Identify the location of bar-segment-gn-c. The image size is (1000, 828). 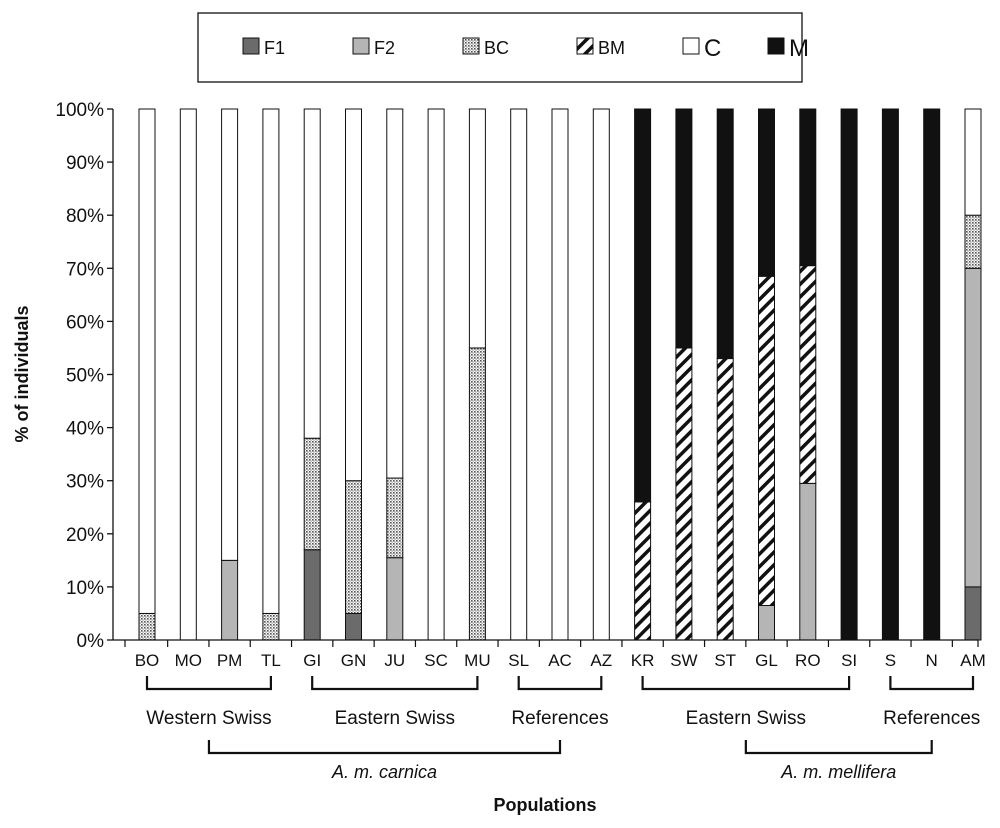
(353, 295).